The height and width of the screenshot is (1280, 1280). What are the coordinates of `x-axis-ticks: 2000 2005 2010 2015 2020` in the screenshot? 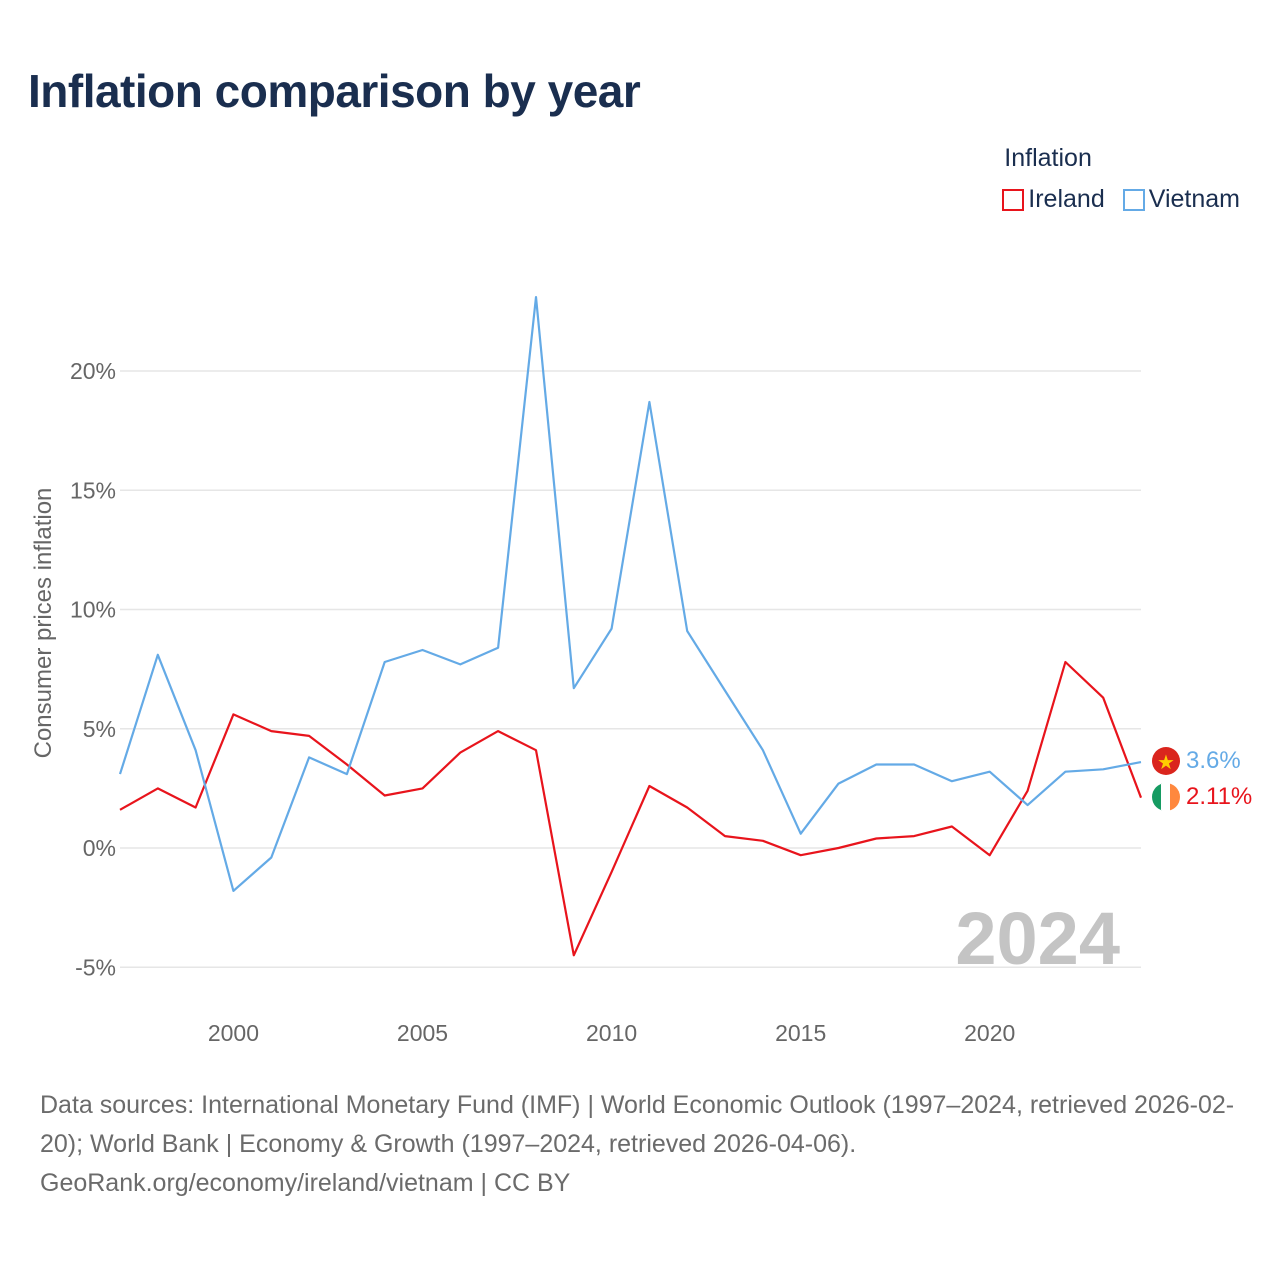 It's located at (611, 1033).